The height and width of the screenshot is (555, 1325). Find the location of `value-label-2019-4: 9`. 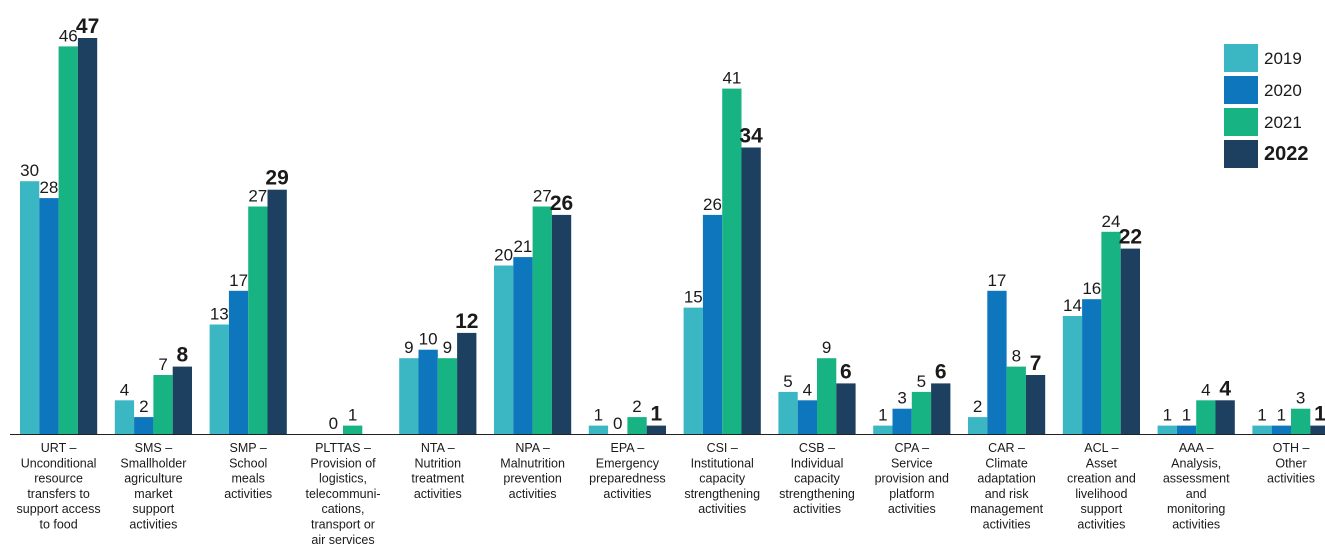

value-label-2019-4: 9 is located at coordinates (408, 347).